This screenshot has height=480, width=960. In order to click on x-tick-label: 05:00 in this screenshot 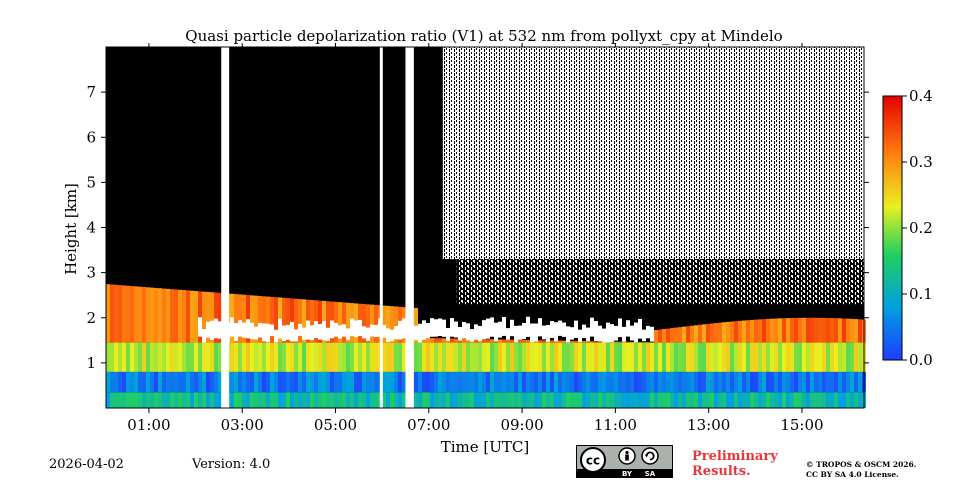, I will do `click(335, 425)`.